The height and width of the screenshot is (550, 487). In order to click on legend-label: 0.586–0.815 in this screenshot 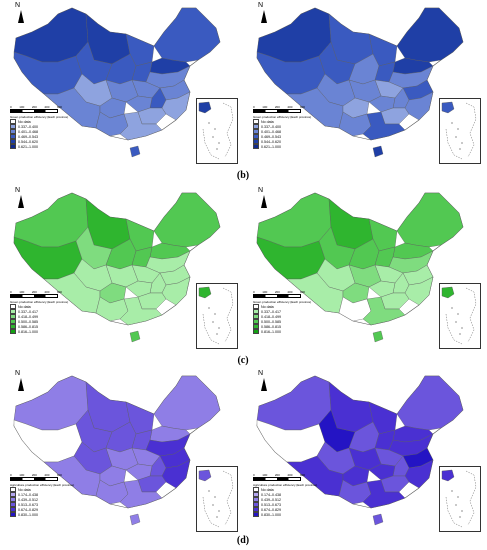, I will do `click(271, 326)`.